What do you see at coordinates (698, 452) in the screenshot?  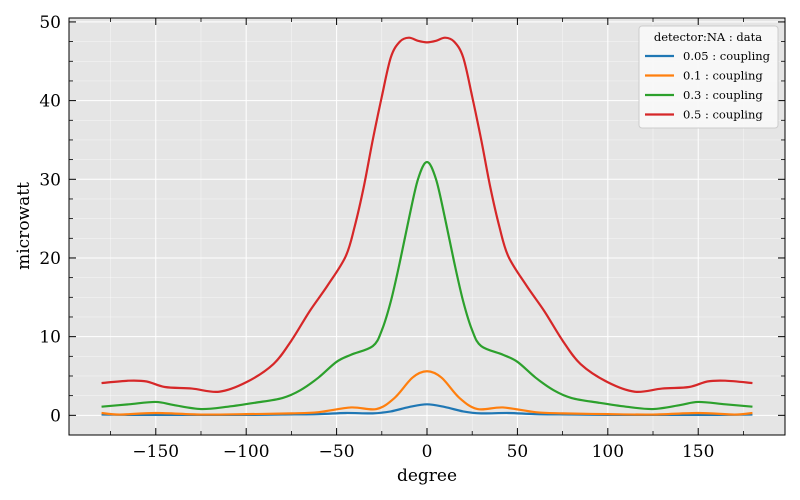 I see `x-tick-label: 150` at bounding box center [698, 452].